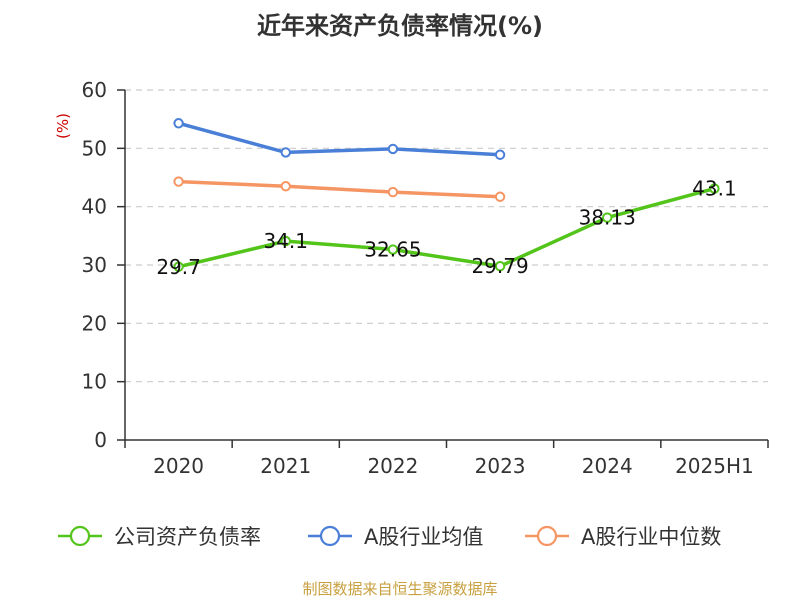 Image resolution: width=800 pixels, height=600 pixels. I want to click on x-tick-label: 2023, so click(500, 466).